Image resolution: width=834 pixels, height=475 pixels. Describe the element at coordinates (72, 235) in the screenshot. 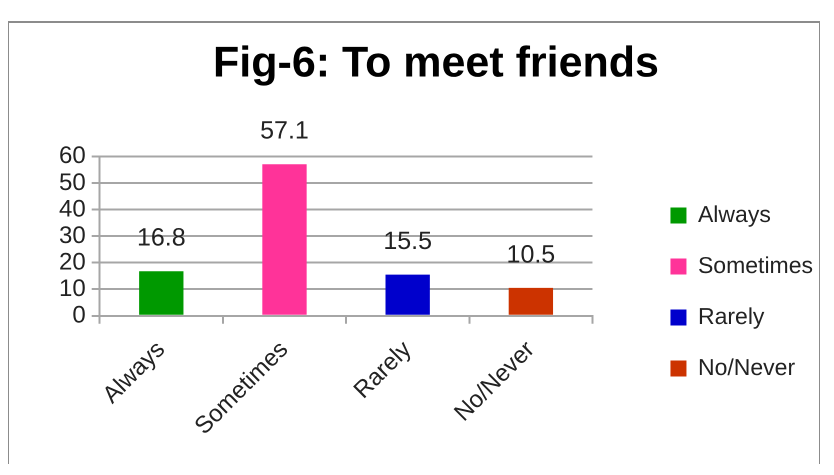

I see `y-tick-label: 30` at that location.